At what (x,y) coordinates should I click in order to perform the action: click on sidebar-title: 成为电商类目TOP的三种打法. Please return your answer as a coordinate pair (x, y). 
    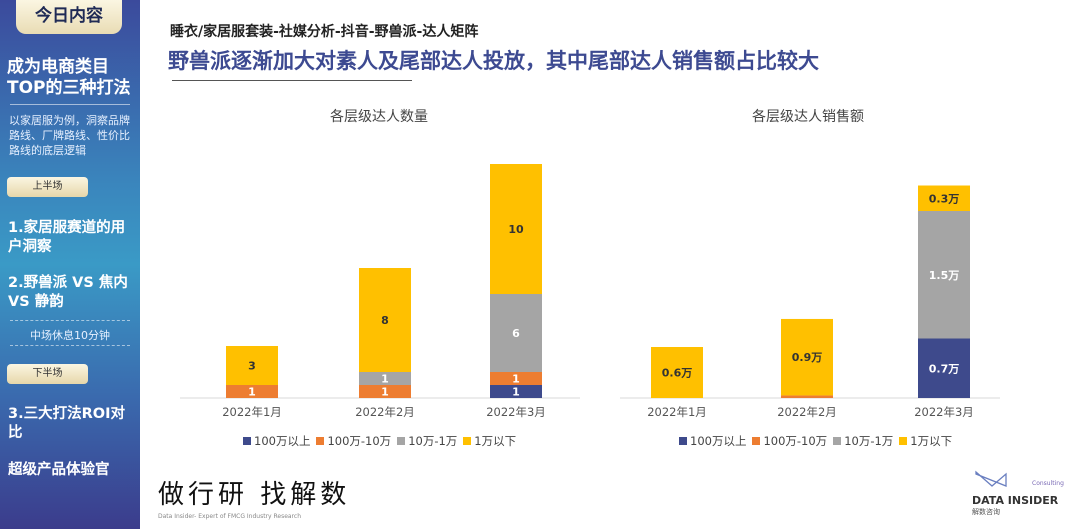
    Looking at the image, I should click on (69, 77).